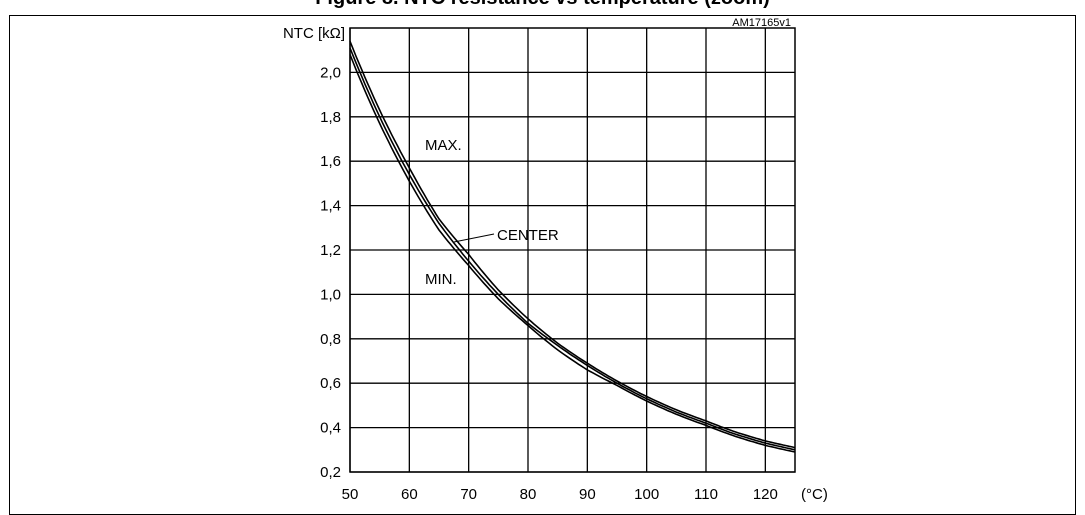 The height and width of the screenshot is (515, 1085). I want to click on y-tick-label: 1,2, so click(330, 250).